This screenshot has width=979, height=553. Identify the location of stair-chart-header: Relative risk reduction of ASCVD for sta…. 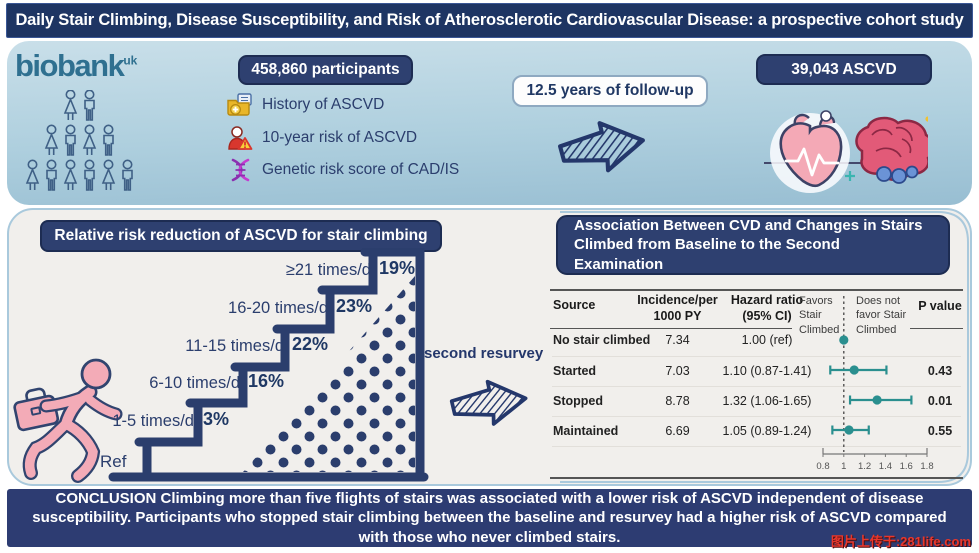
(241, 236).